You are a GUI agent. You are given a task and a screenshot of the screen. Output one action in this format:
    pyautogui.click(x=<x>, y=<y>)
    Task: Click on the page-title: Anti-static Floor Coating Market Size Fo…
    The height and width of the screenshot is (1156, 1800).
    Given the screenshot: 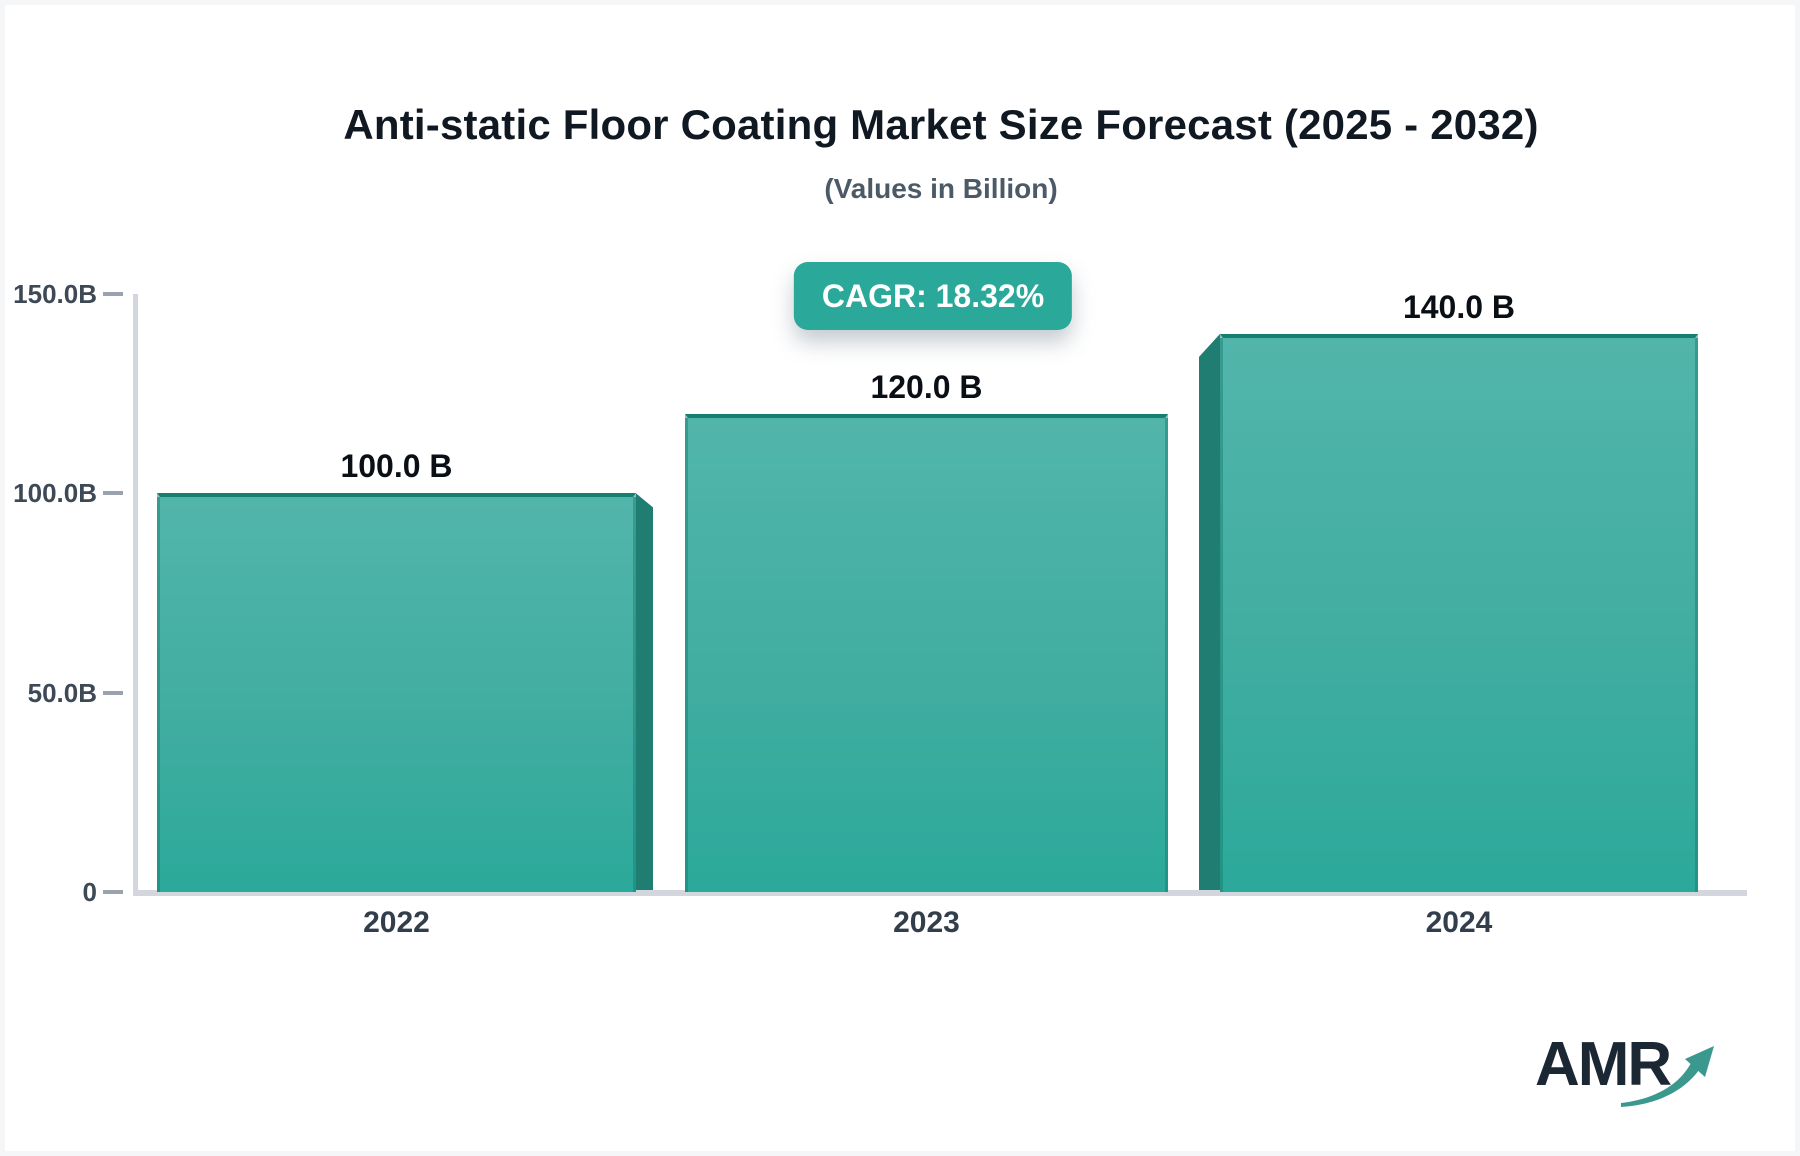 What is the action you would take?
    pyautogui.click(x=941, y=124)
    